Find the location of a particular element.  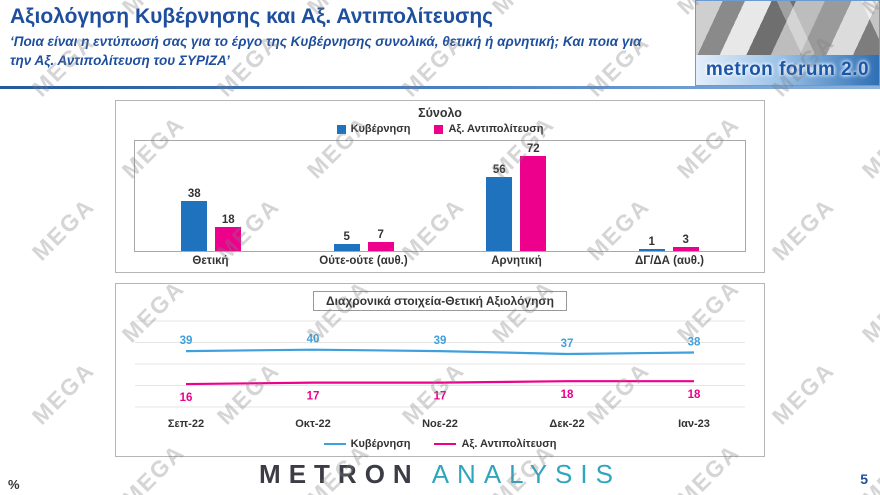

bar-value-label: 3 is located at coordinates (685, 240).